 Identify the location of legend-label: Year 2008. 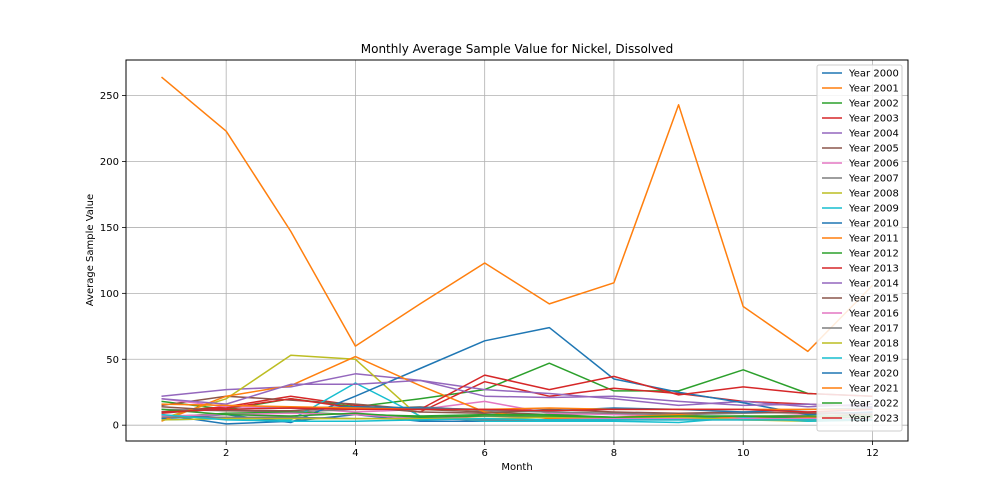
(873, 194).